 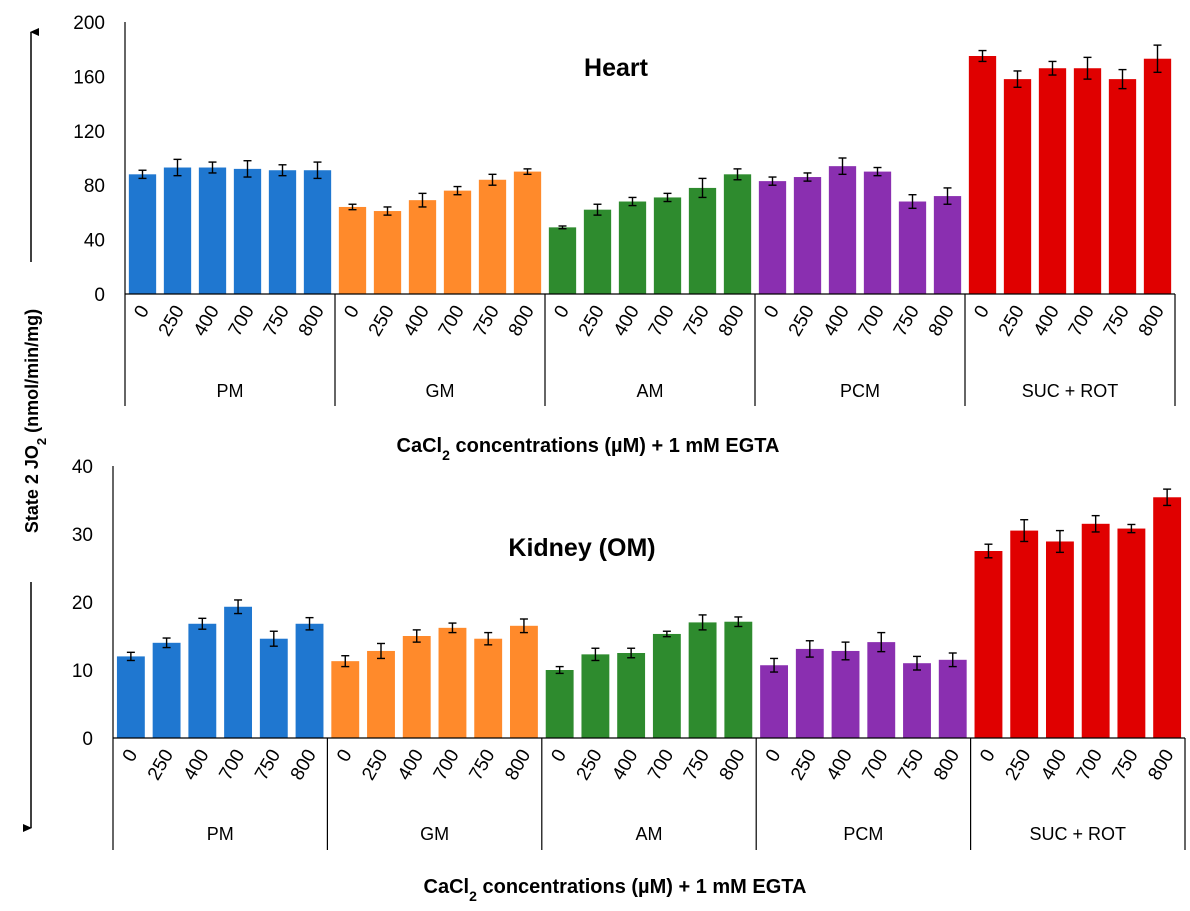 I want to click on y-axis-label-main: State 2 JO, so click(x=32, y=489).